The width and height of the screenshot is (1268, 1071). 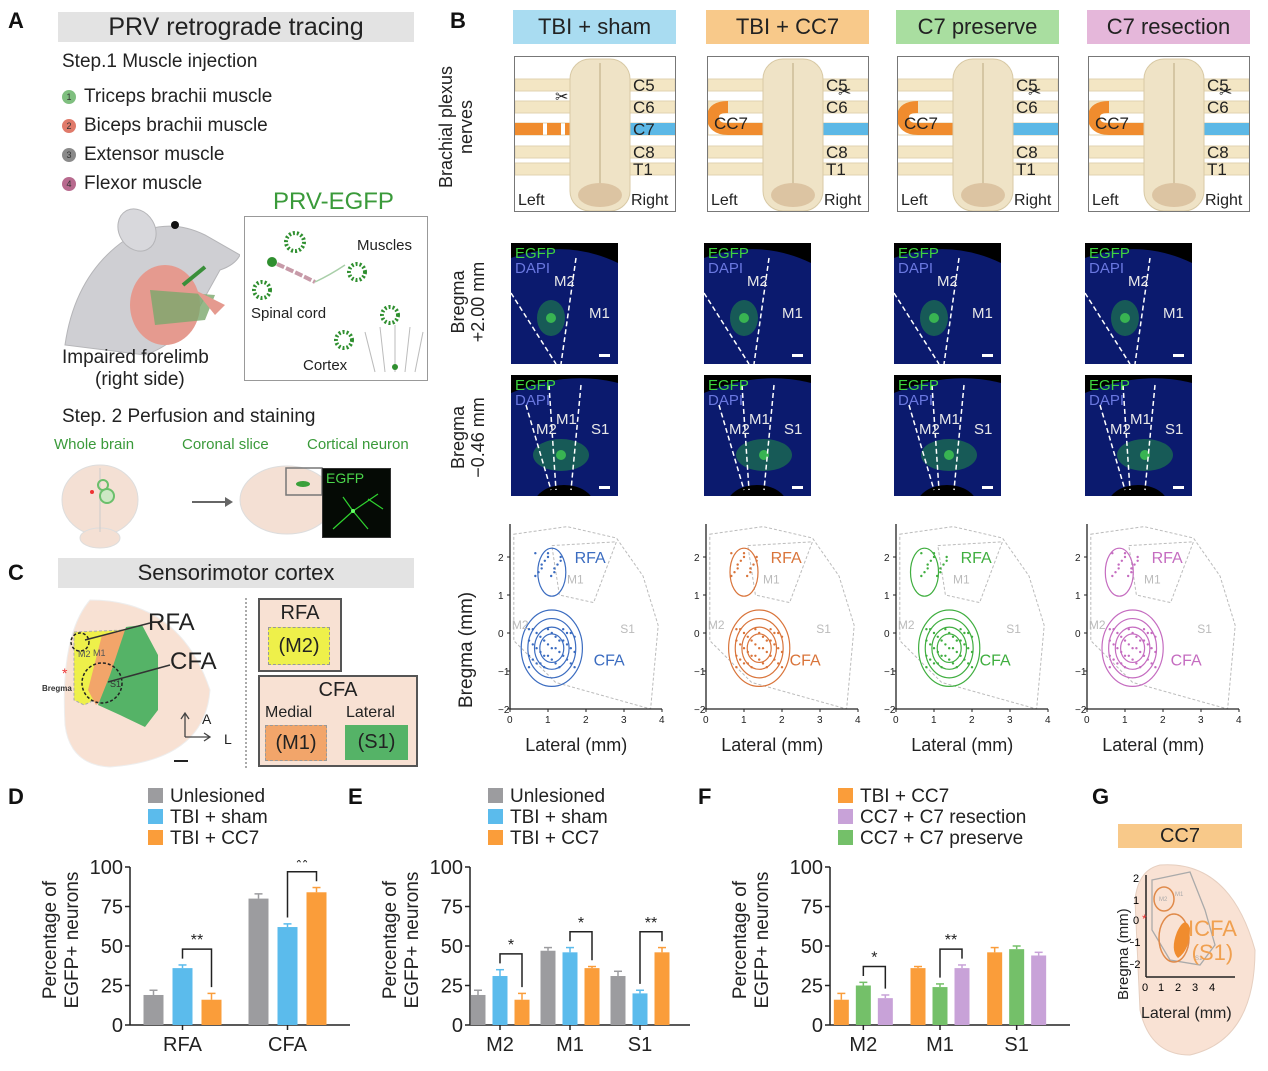 What do you see at coordinates (651, 923) in the screenshot?
I see `significance-marker: **` at bounding box center [651, 923].